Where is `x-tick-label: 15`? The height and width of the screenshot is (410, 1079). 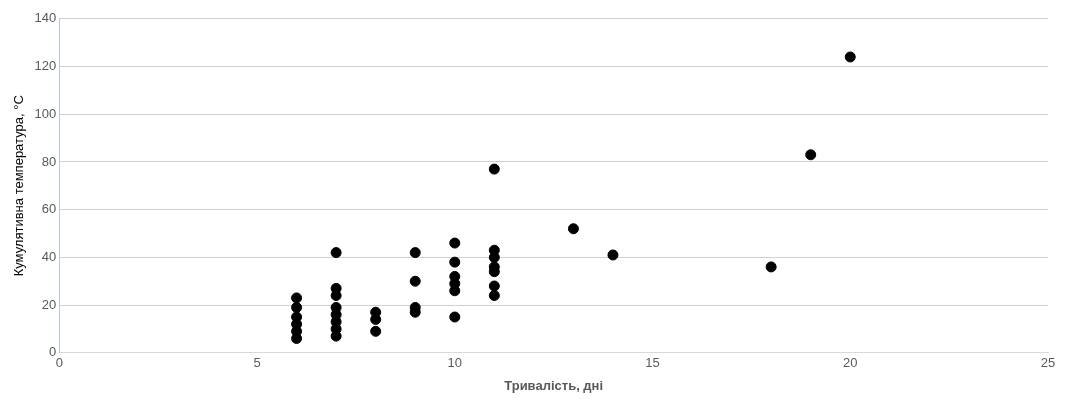 x-tick-label: 15 is located at coordinates (652, 363).